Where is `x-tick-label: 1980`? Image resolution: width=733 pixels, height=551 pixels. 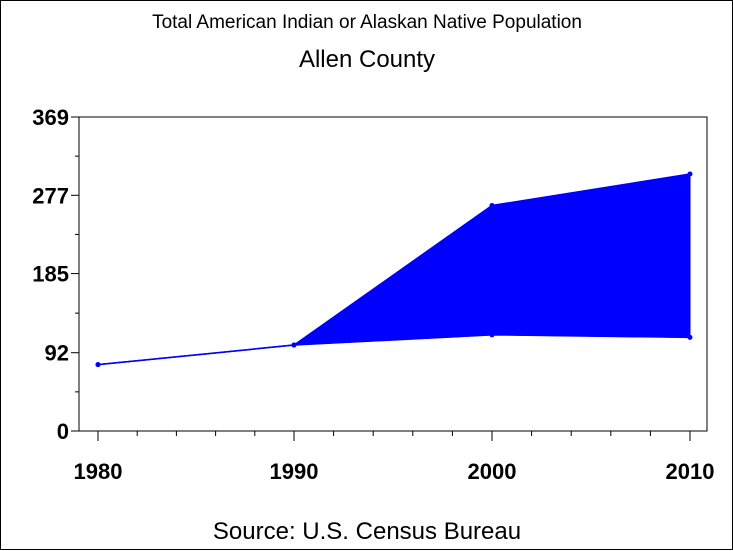 x-tick-label: 1980 is located at coordinates (98, 471).